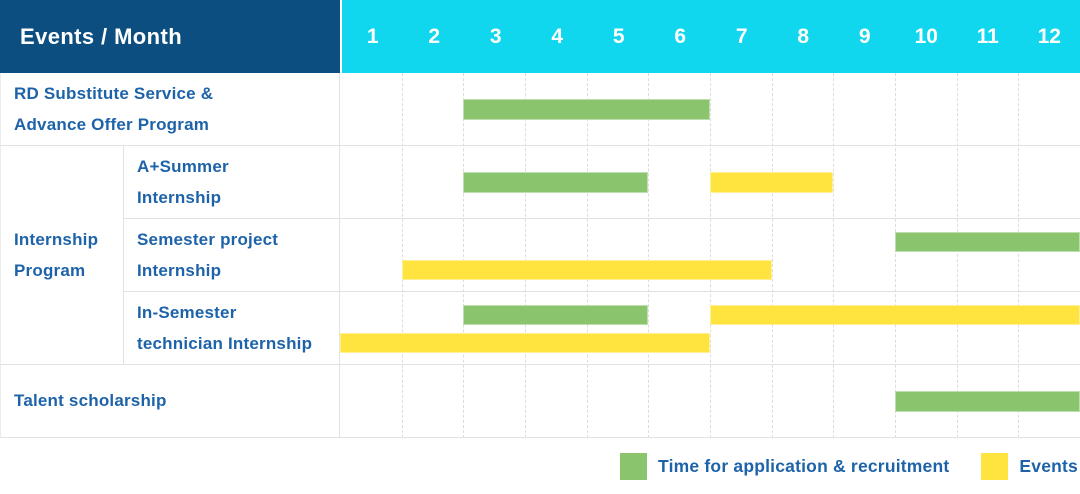  Describe the element at coordinates (618, 36) in the screenshot. I see `month-header-5: 5` at that location.